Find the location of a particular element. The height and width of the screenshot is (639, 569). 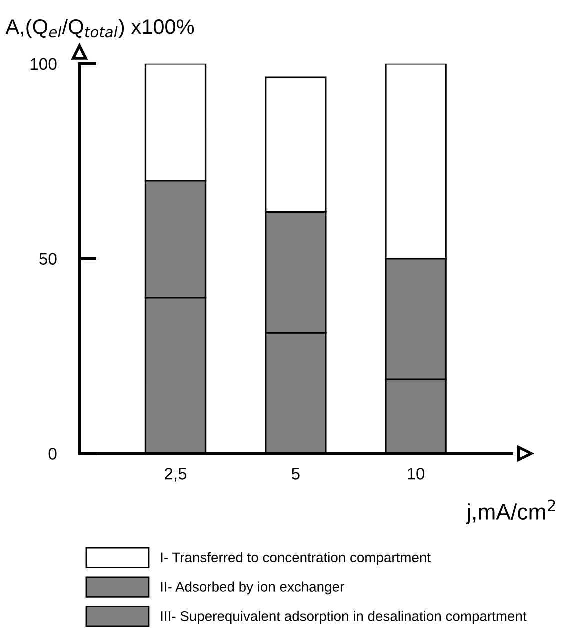

y-tick-label: 100 is located at coordinates (43, 64).